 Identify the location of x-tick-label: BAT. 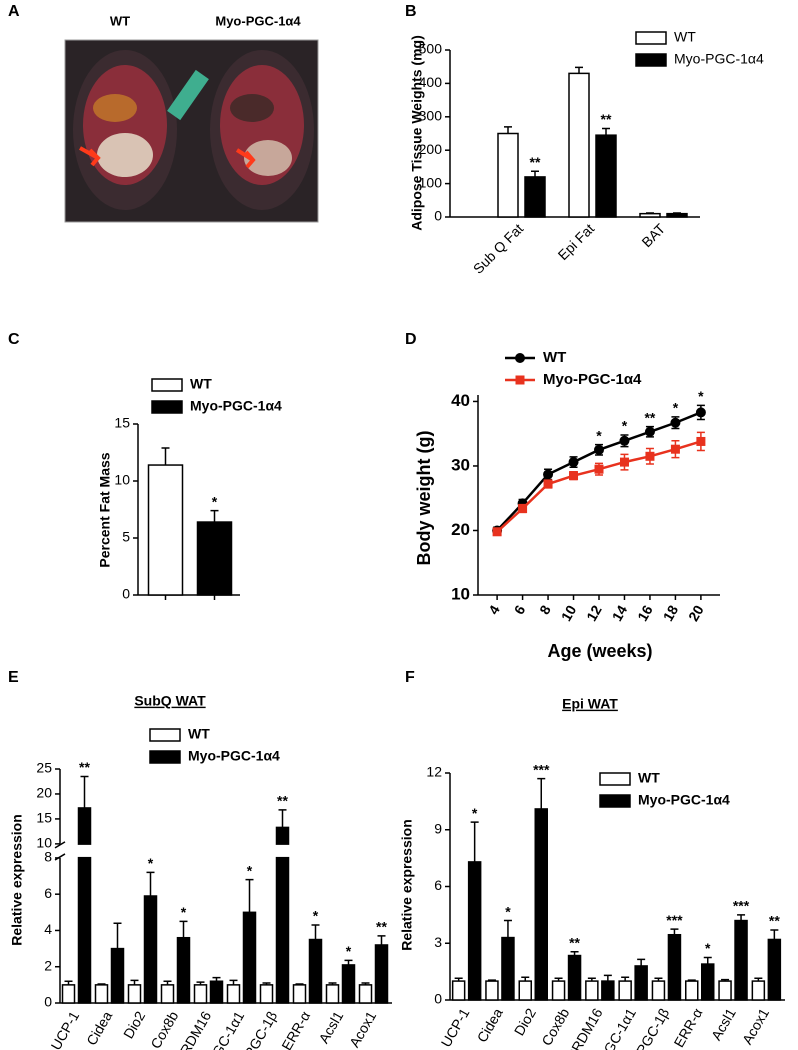
(653, 235).